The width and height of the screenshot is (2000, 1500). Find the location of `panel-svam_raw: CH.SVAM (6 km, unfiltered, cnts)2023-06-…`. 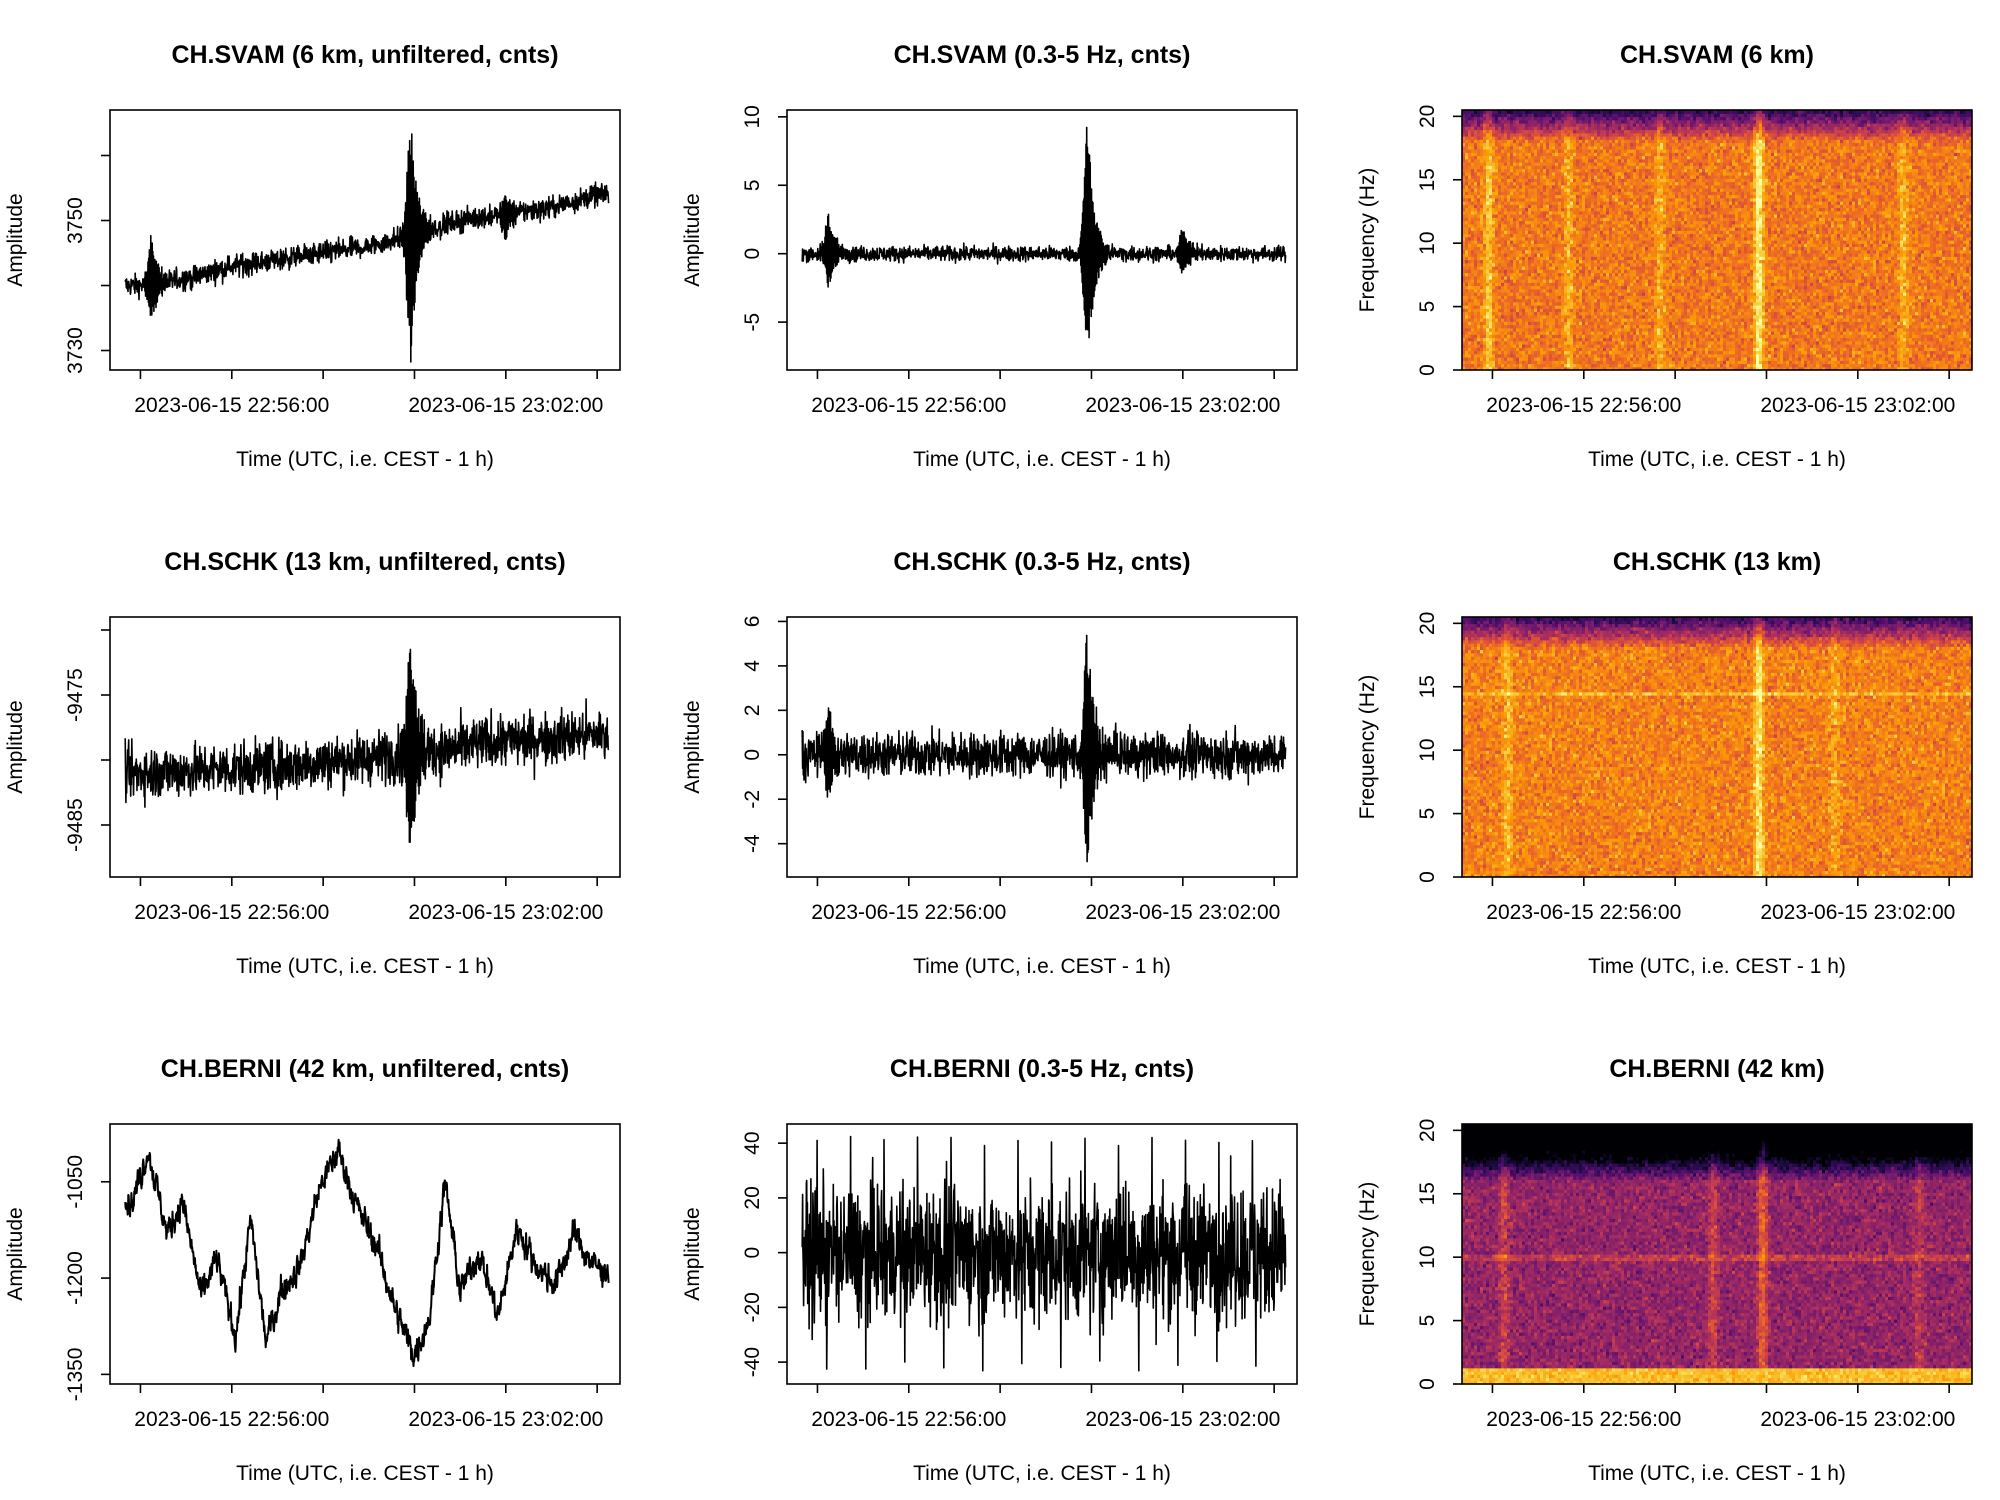

panel-svam_raw: CH.SVAM (6 km, unfiltered, cnts)2023-06-… is located at coordinates (312, 256).